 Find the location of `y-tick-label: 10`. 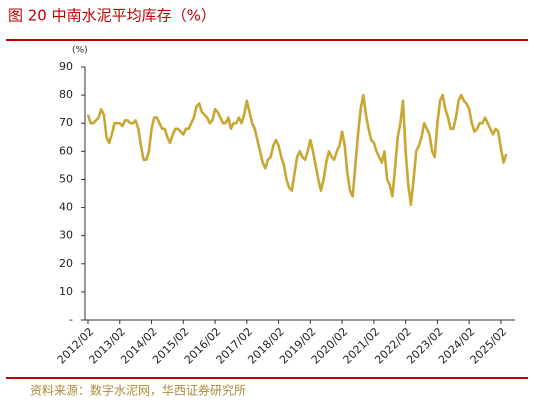

y-tick-label: 10 is located at coordinates (66, 291).